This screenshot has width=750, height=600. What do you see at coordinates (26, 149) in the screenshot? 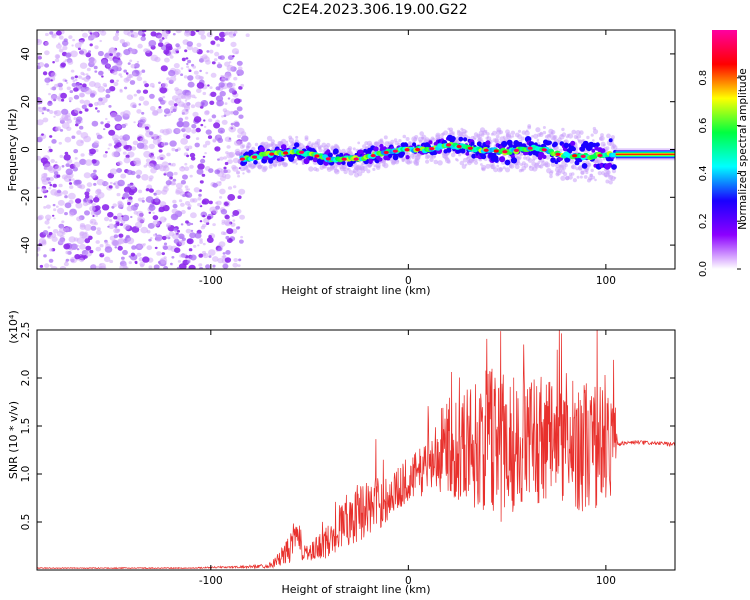
I see `y-tick-label: 0` at bounding box center [26, 149].